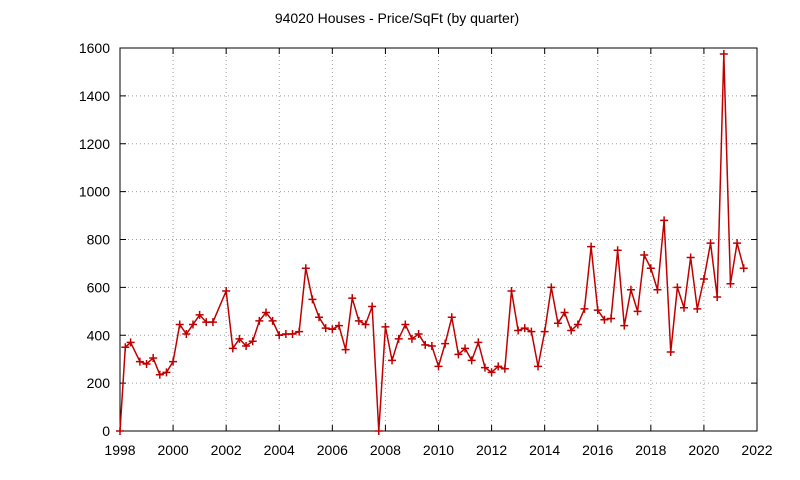 The height and width of the screenshot is (480, 800). I want to click on y-tick-label: 0, so click(106, 431).